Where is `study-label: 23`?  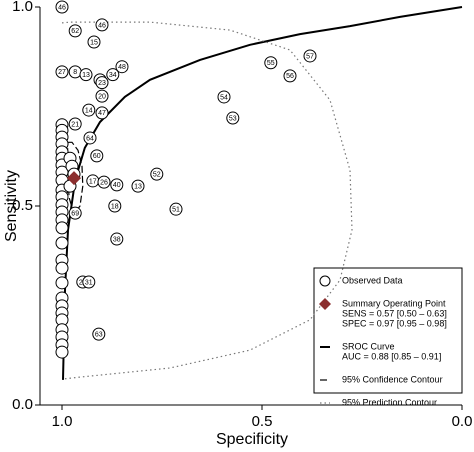
study-label: 23 is located at coordinates (102, 83).